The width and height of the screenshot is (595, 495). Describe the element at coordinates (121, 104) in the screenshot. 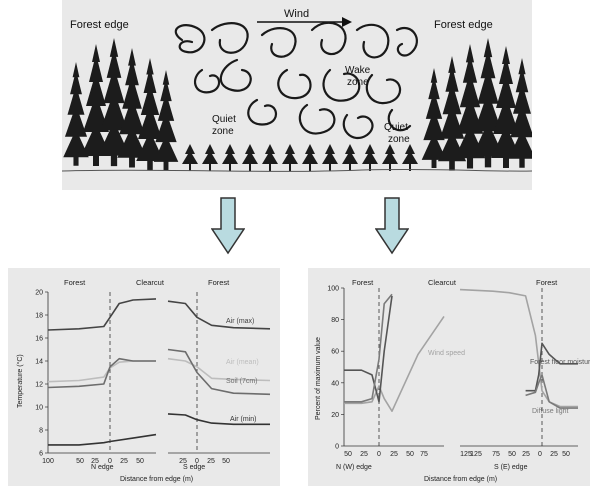

I see `left-forest-trees` at that location.